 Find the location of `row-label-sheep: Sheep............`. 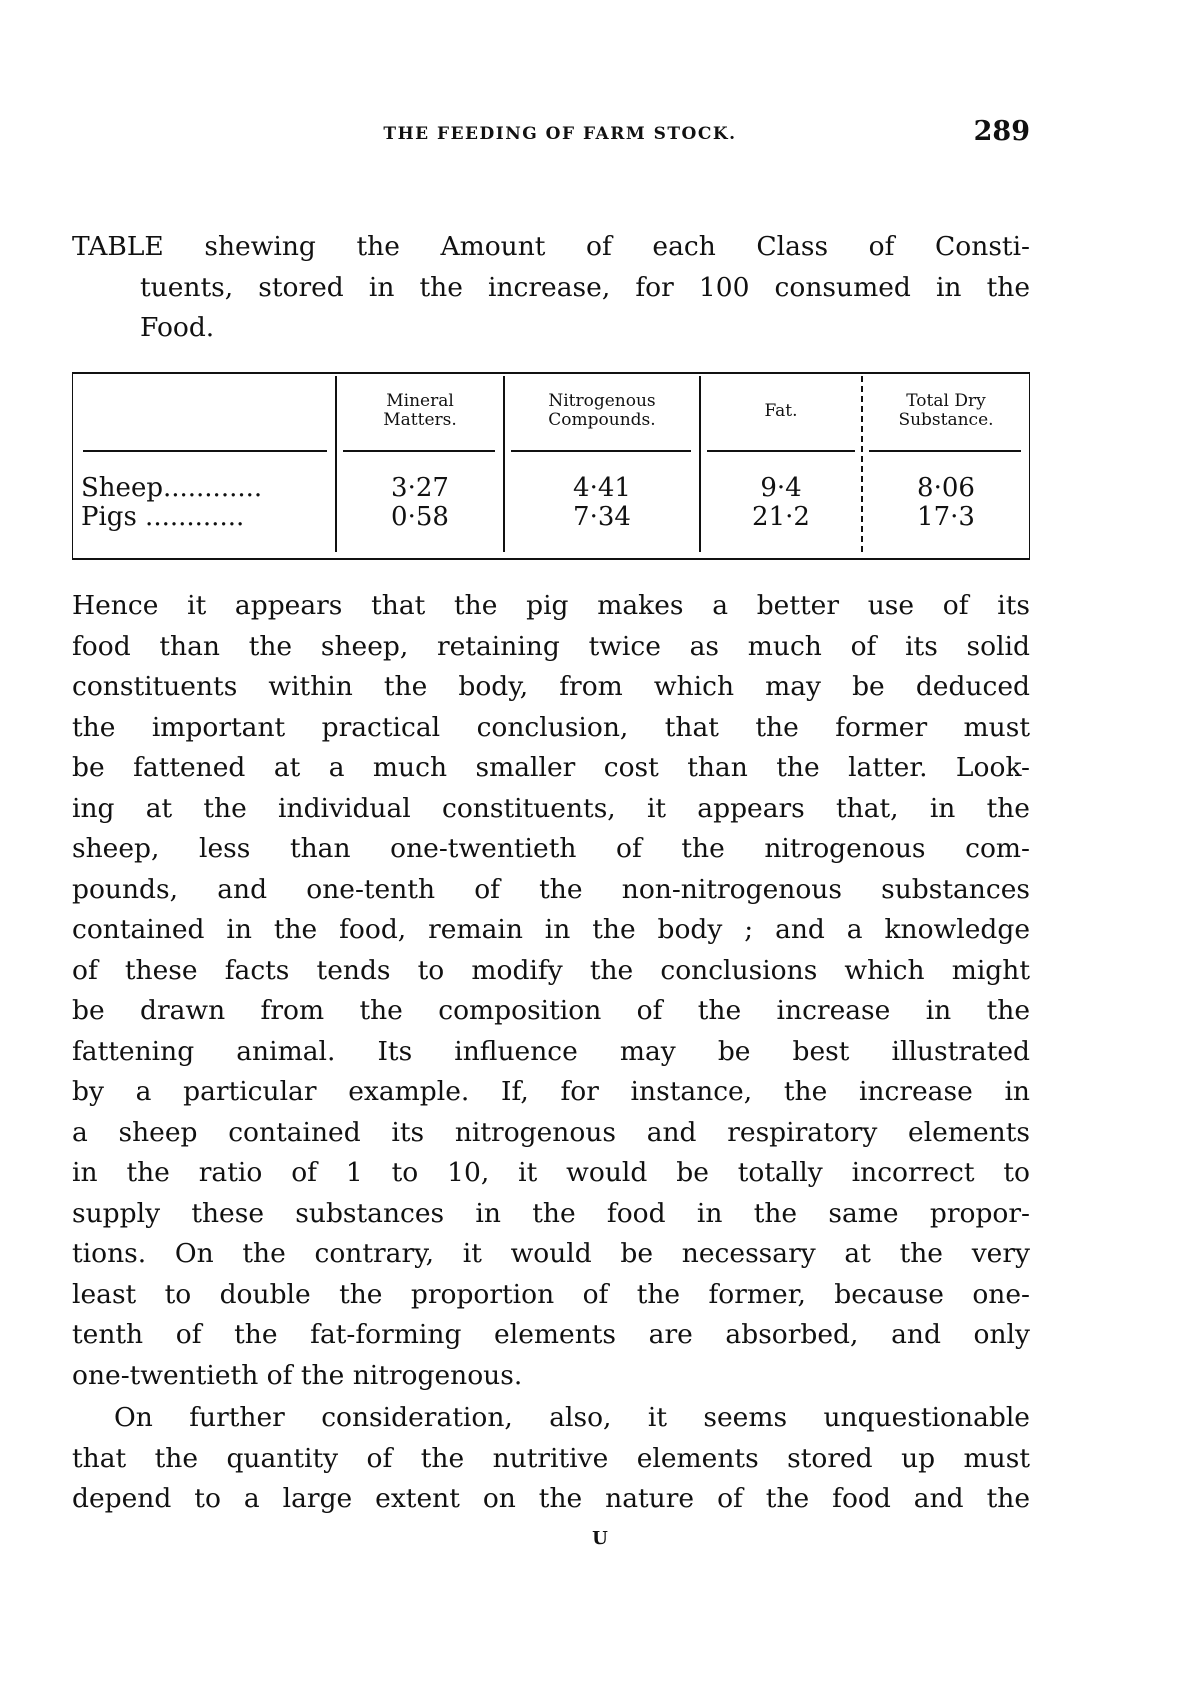

row-label-sheep: Sheep............ is located at coordinates (172, 488).